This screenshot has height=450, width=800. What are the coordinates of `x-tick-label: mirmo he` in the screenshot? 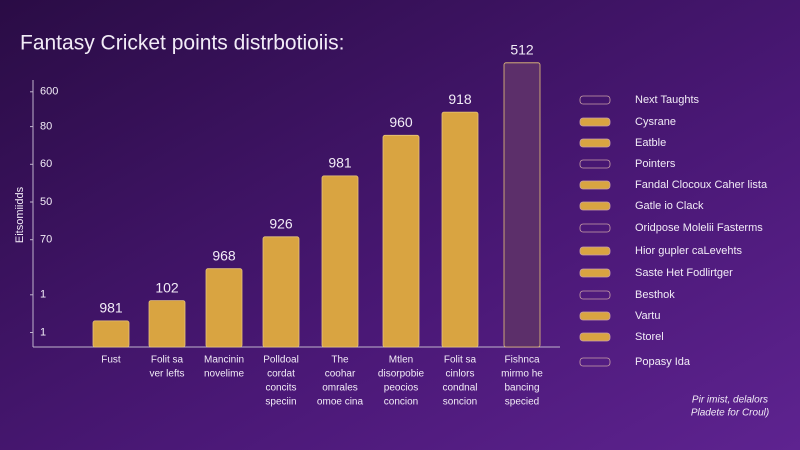 It's located at (522, 374).